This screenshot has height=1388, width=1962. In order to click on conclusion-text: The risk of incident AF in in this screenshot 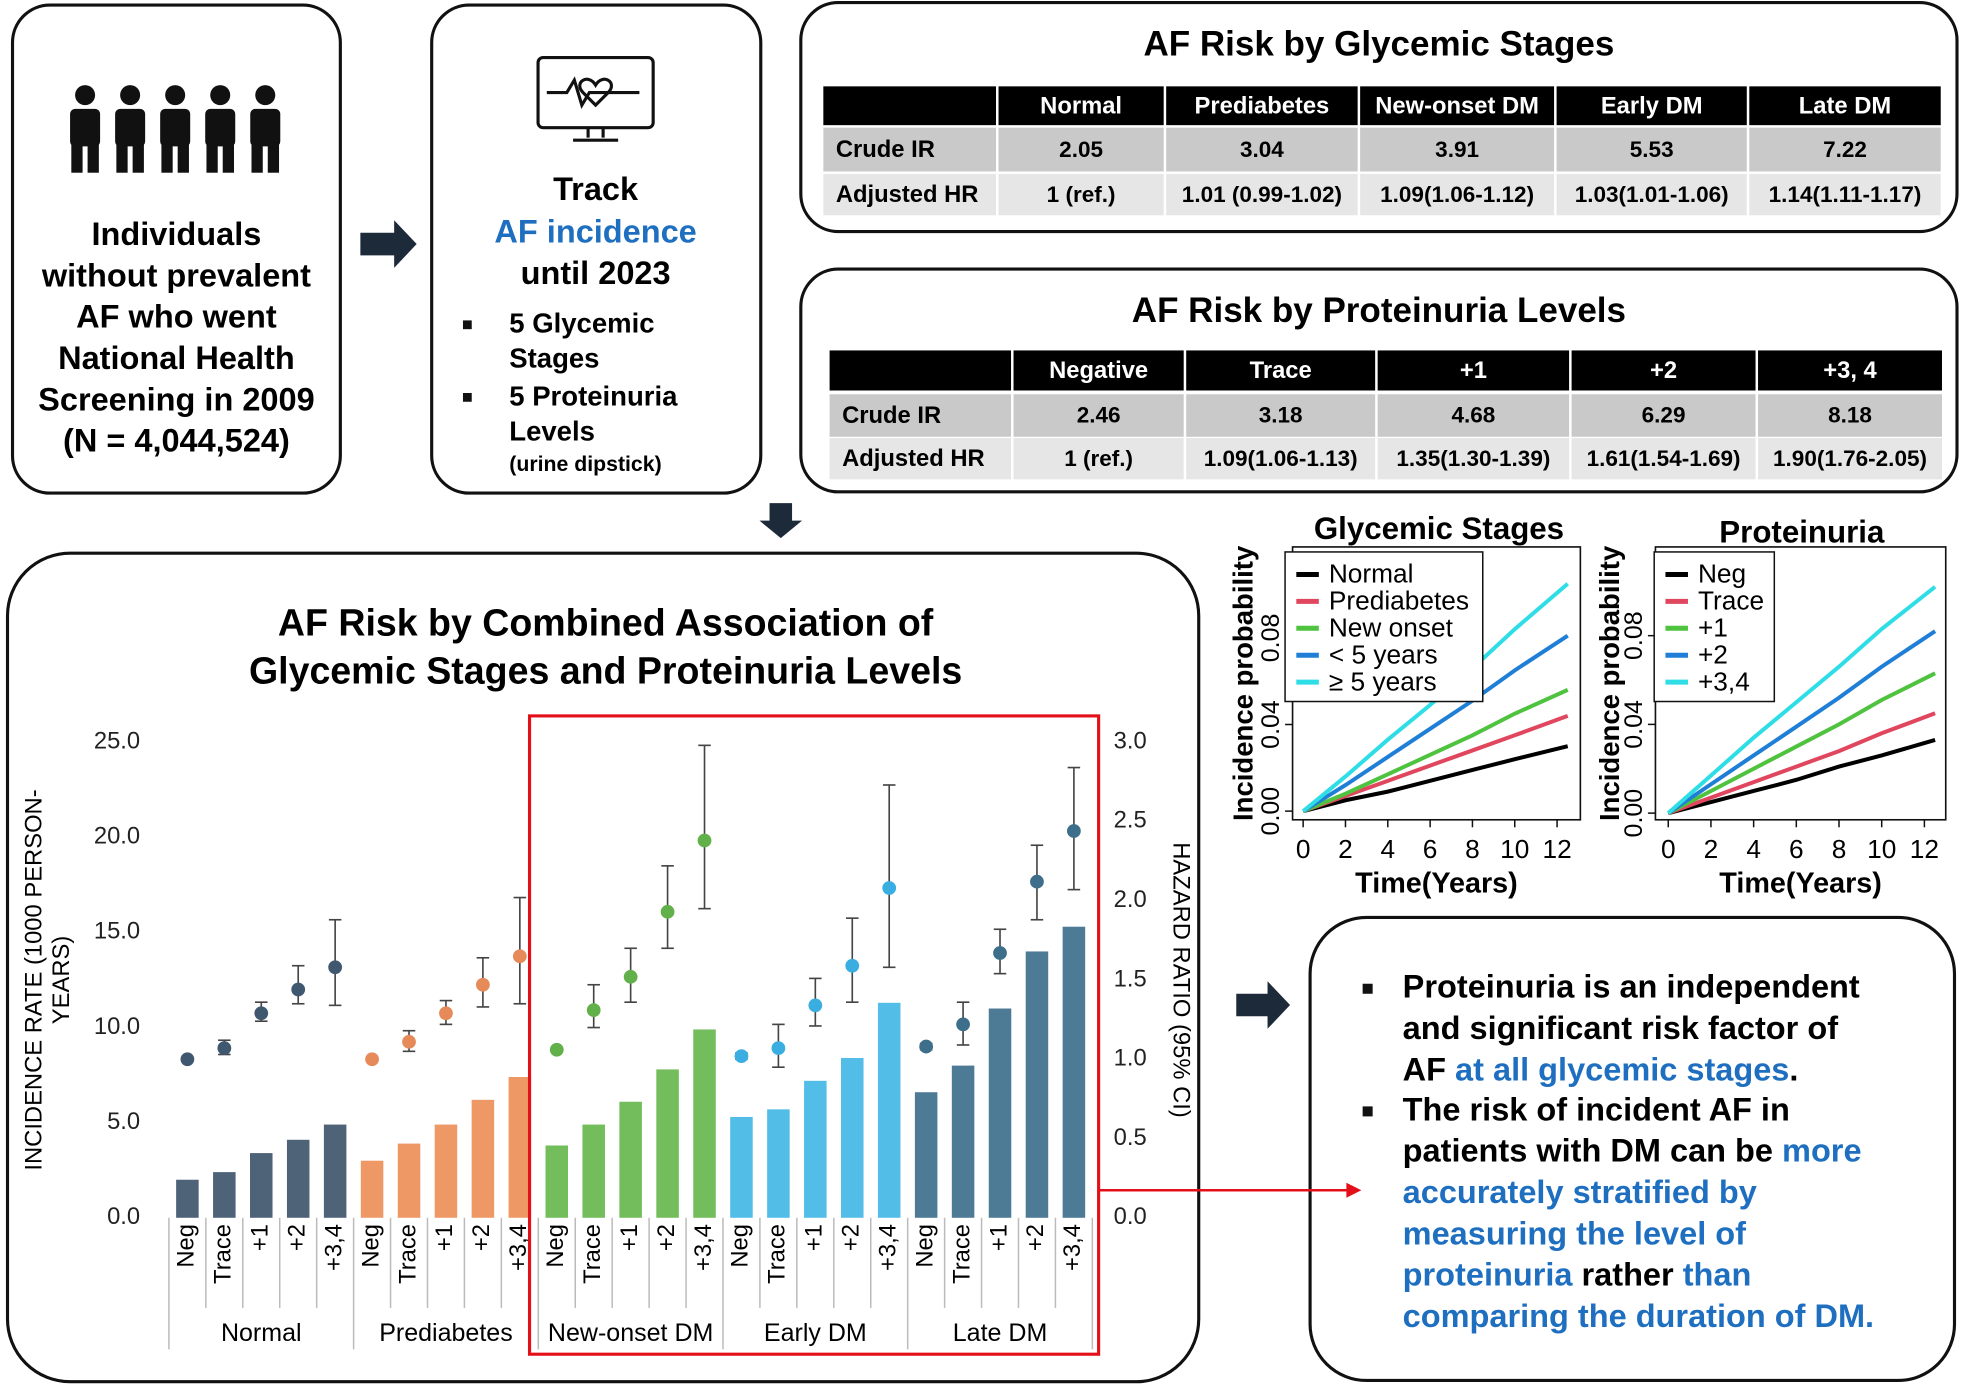, I will do `click(1596, 1109)`.